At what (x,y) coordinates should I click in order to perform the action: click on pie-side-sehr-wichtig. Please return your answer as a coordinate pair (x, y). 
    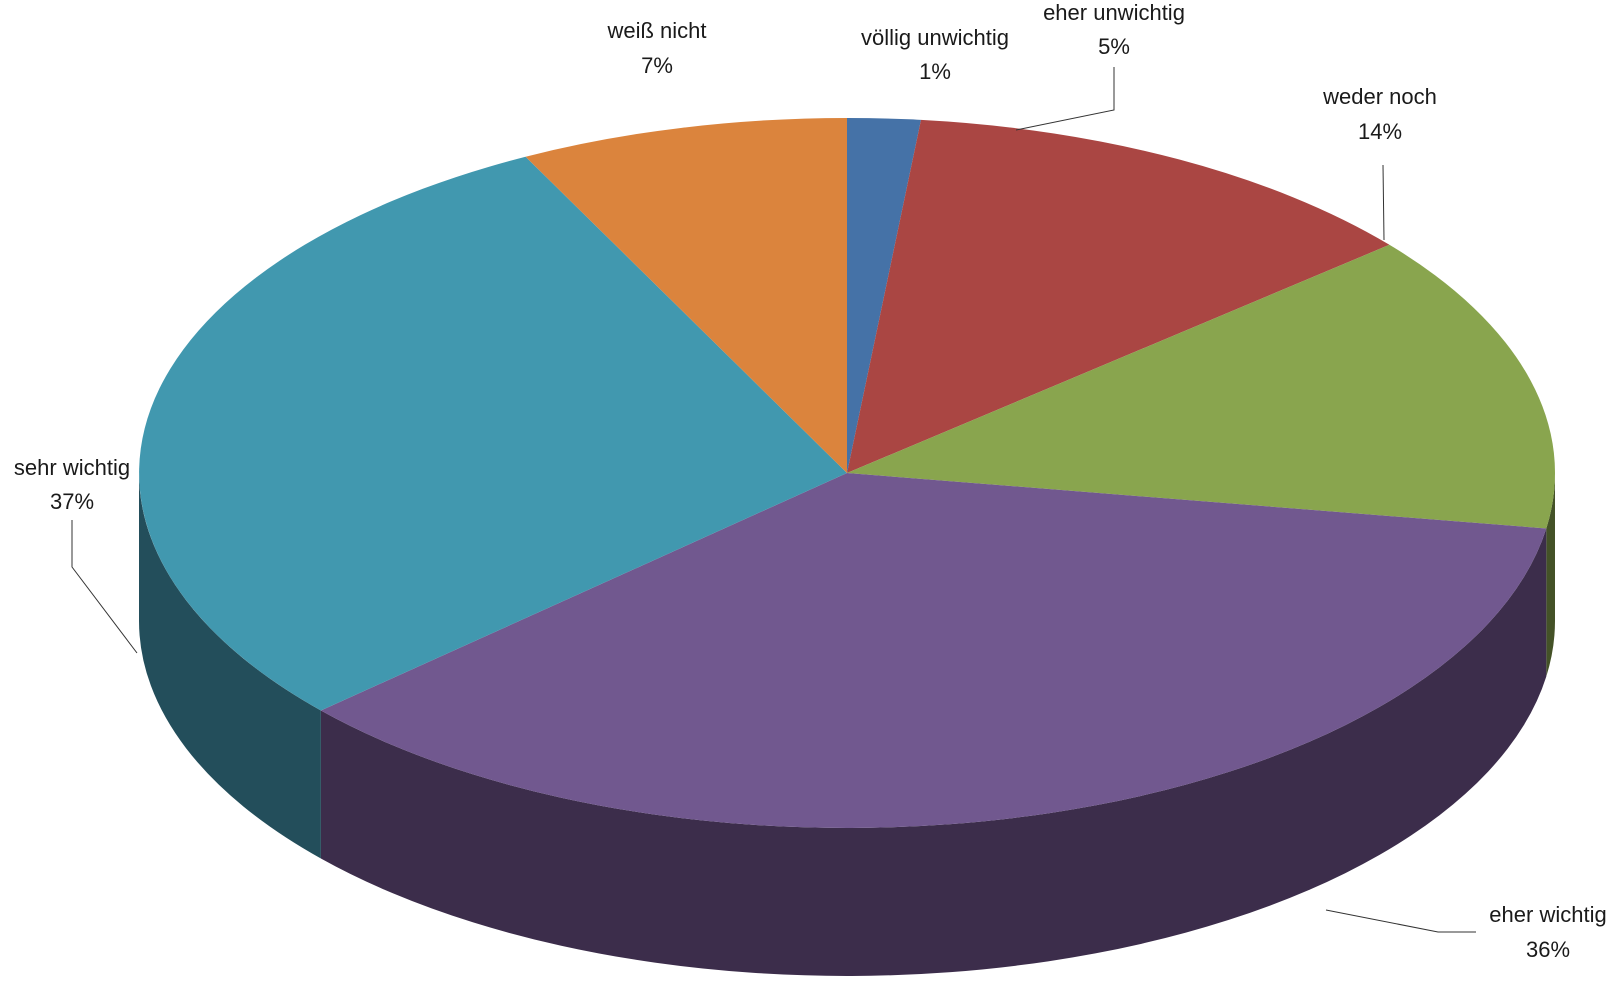
    Looking at the image, I should click on (230, 666).